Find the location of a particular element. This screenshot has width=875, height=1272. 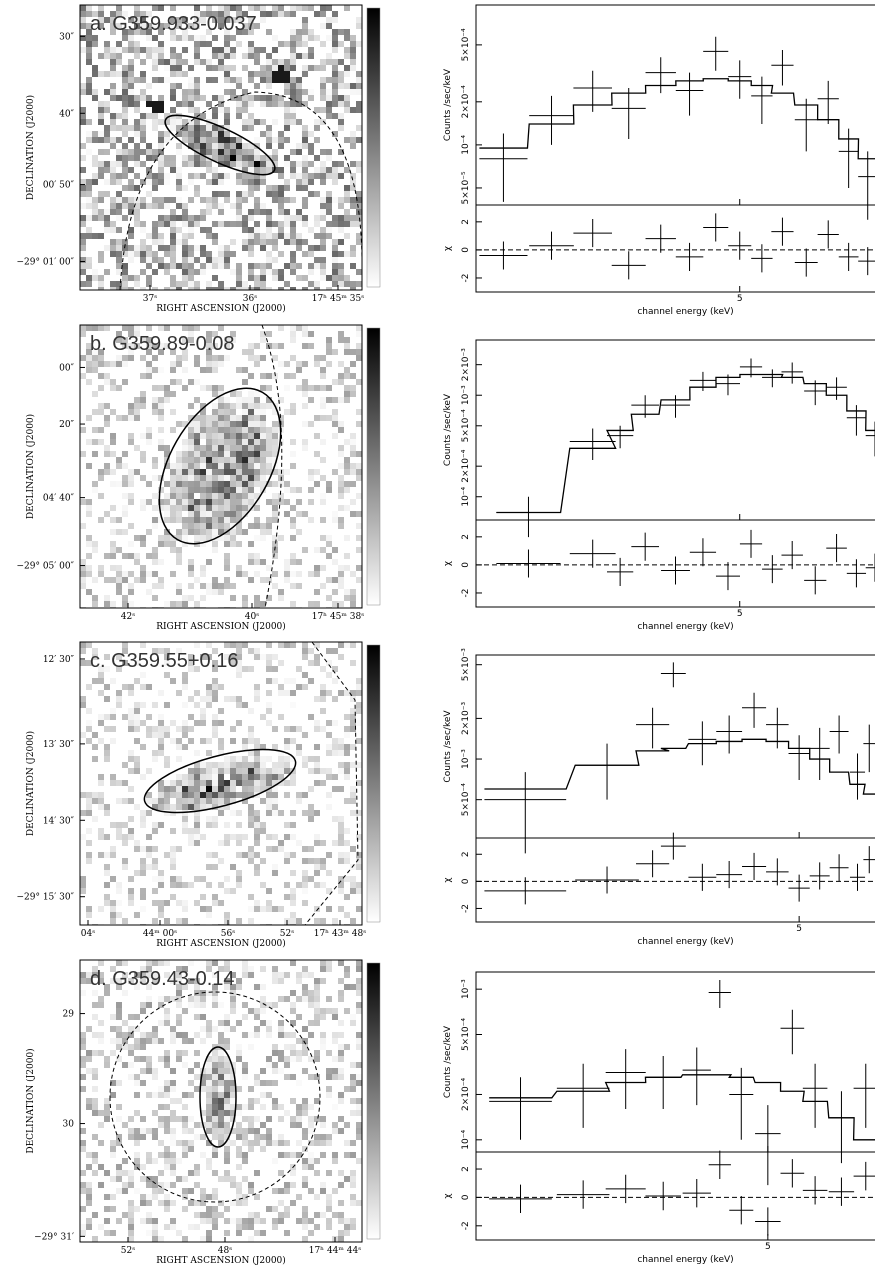

y-tick-label: 2×10⁻⁴ is located at coordinates (466, 101).